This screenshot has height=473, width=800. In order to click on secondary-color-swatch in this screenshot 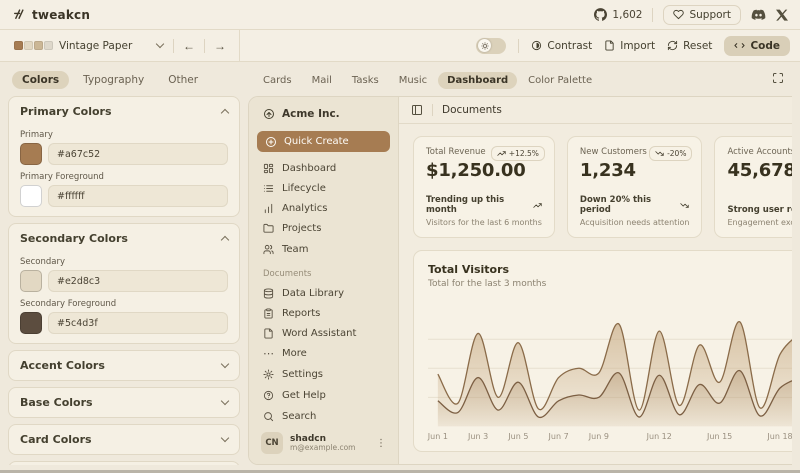, I will do `click(31, 281)`.